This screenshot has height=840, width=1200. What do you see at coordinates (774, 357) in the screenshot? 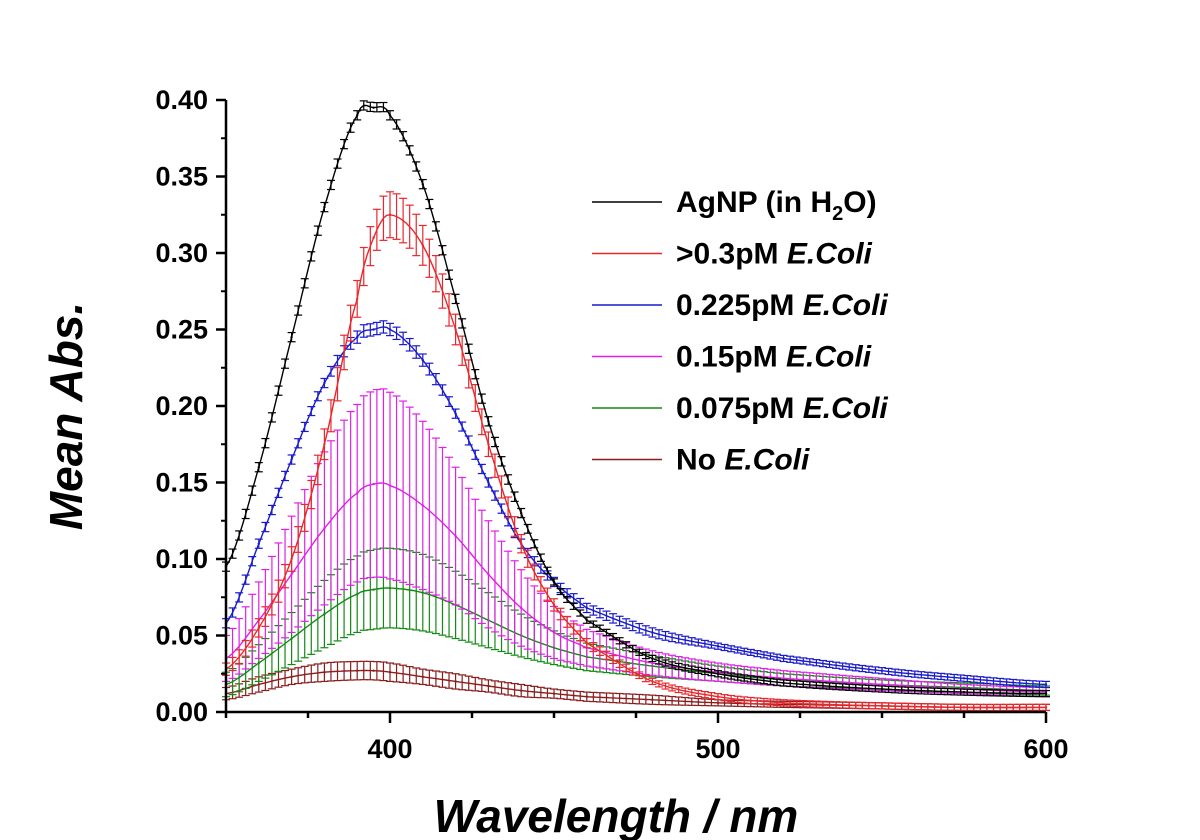
I see `legend-label: 0.15pM E.Coli` at bounding box center [774, 357].